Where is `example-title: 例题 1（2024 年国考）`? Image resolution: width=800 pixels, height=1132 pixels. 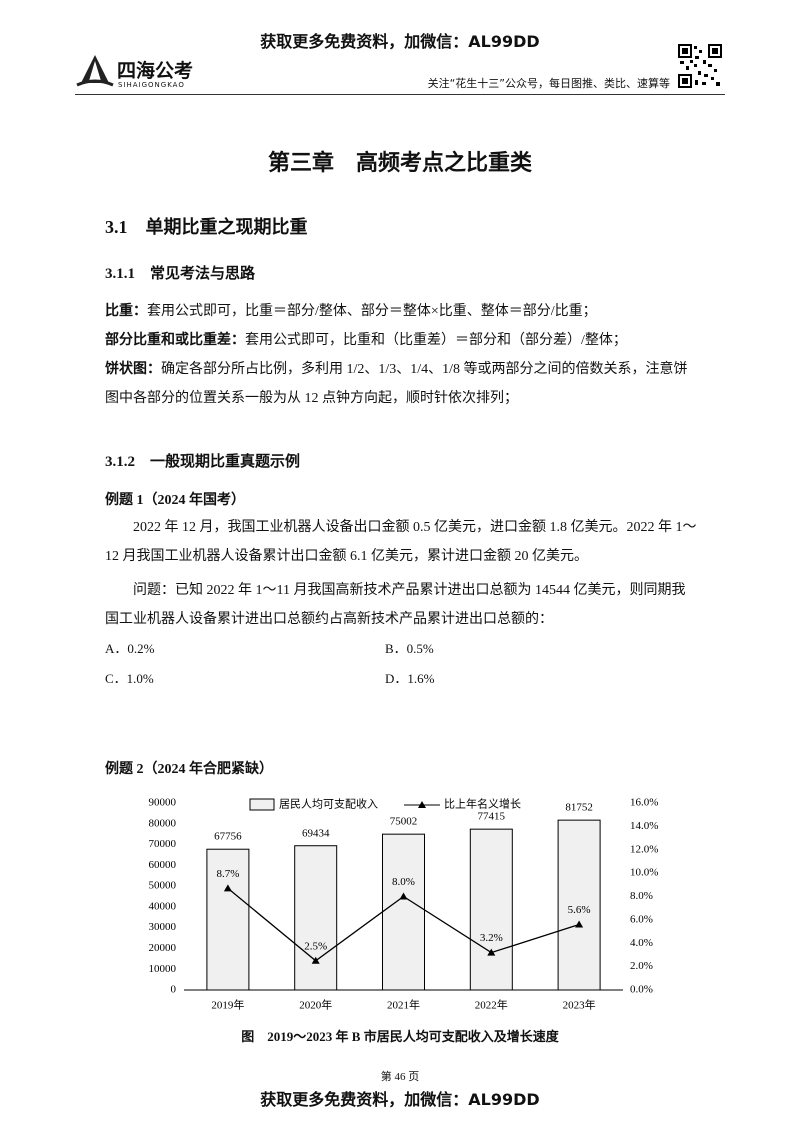 example-title: 例题 1（2024 年国考） is located at coordinates (175, 500).